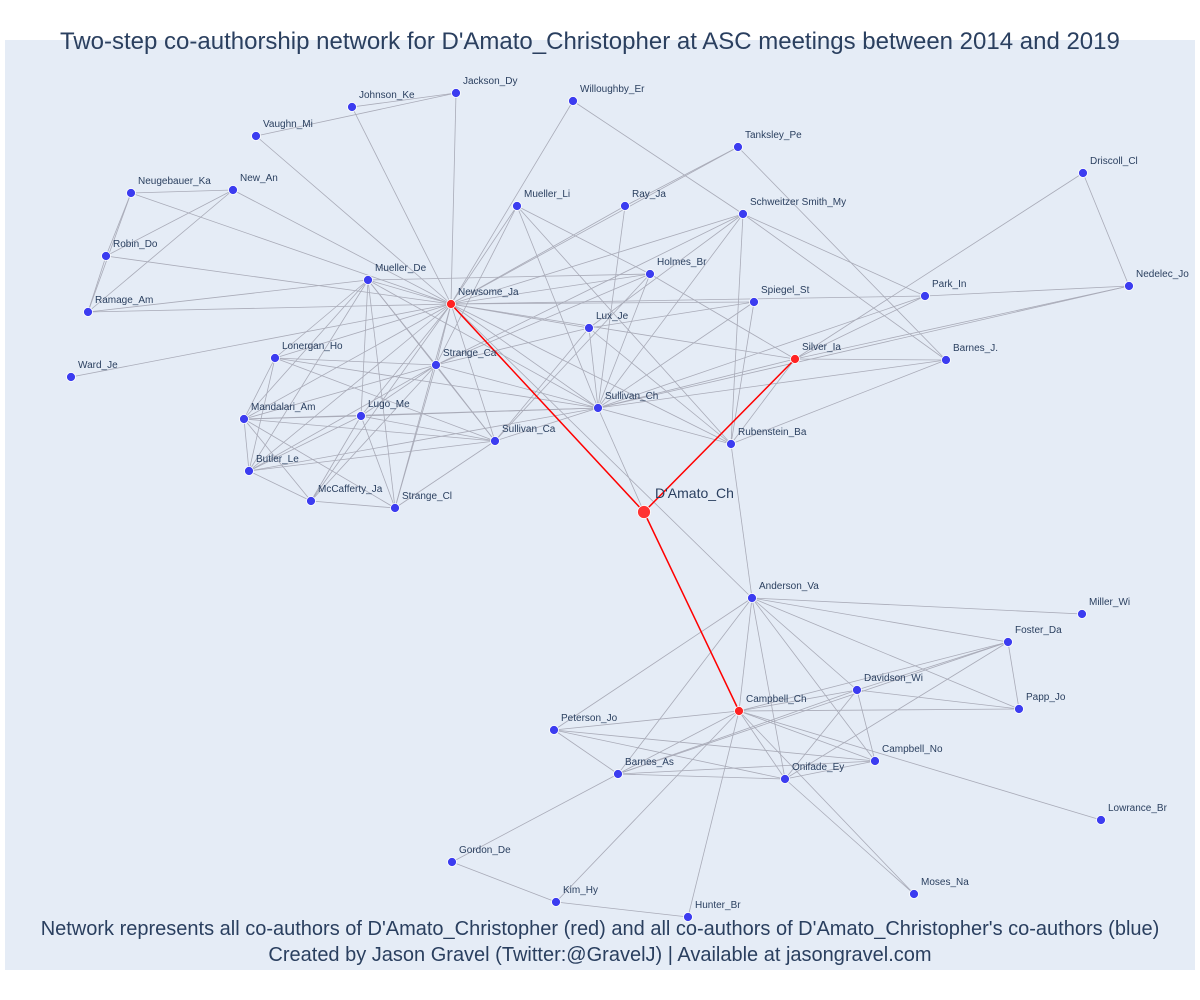 The height and width of the screenshot is (1000, 1200). I want to click on node-strange-cl, so click(395, 508).